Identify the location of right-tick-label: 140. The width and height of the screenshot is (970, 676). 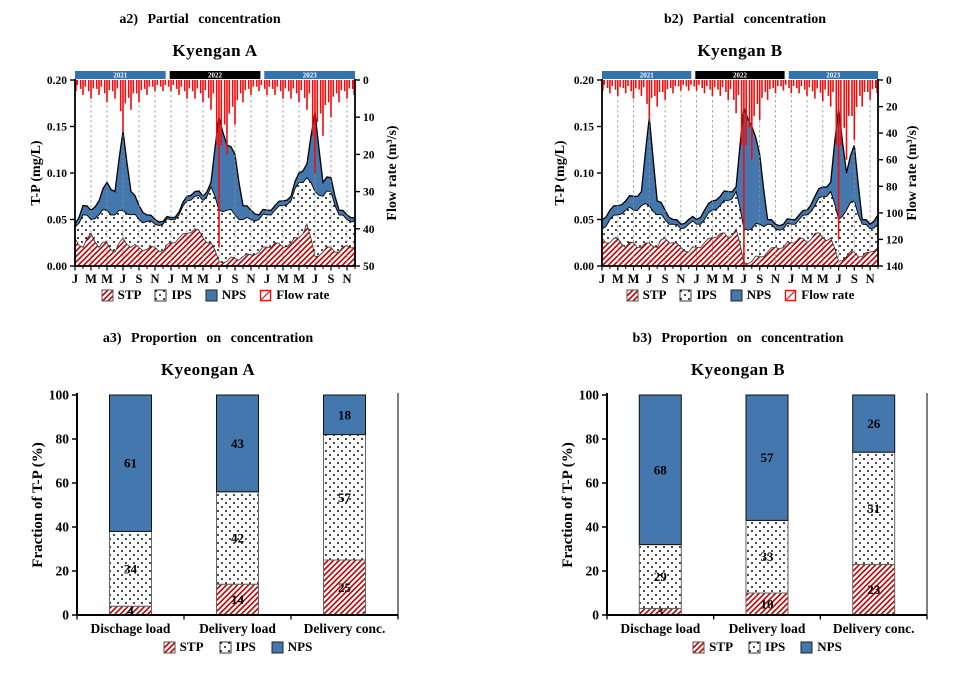
(895, 267).